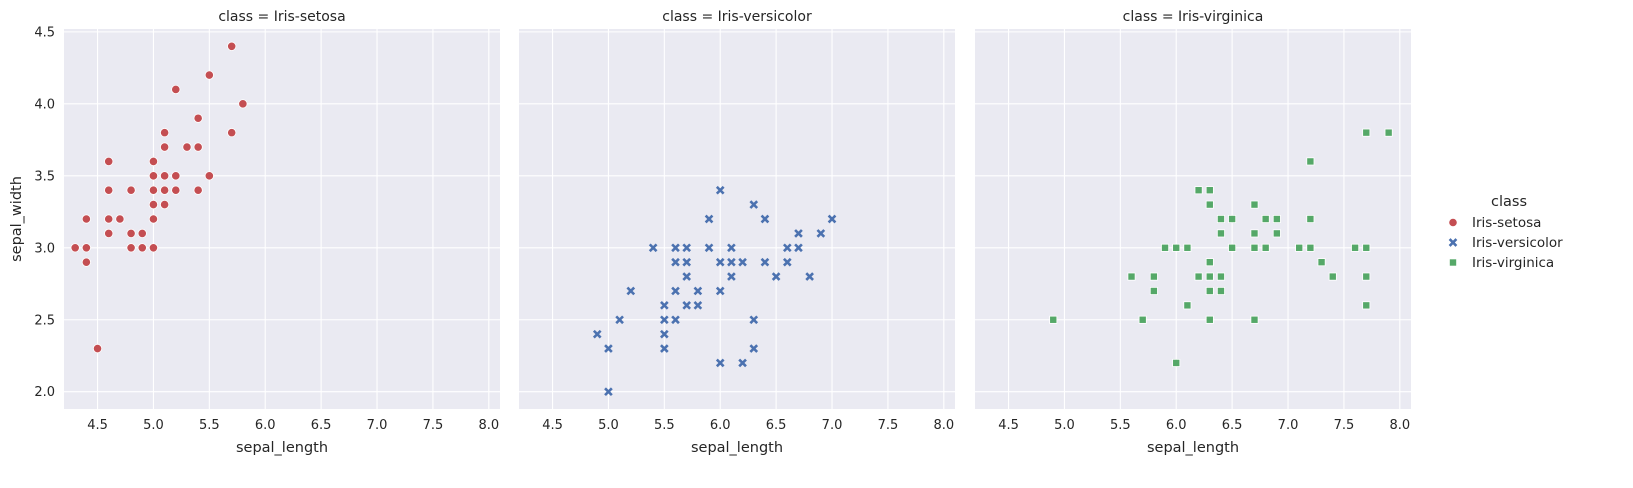 Image resolution: width=1633 pixels, height=488 pixels. Describe the element at coordinates (1513, 263) in the screenshot. I see `legend-label: Iris-virginica` at that location.